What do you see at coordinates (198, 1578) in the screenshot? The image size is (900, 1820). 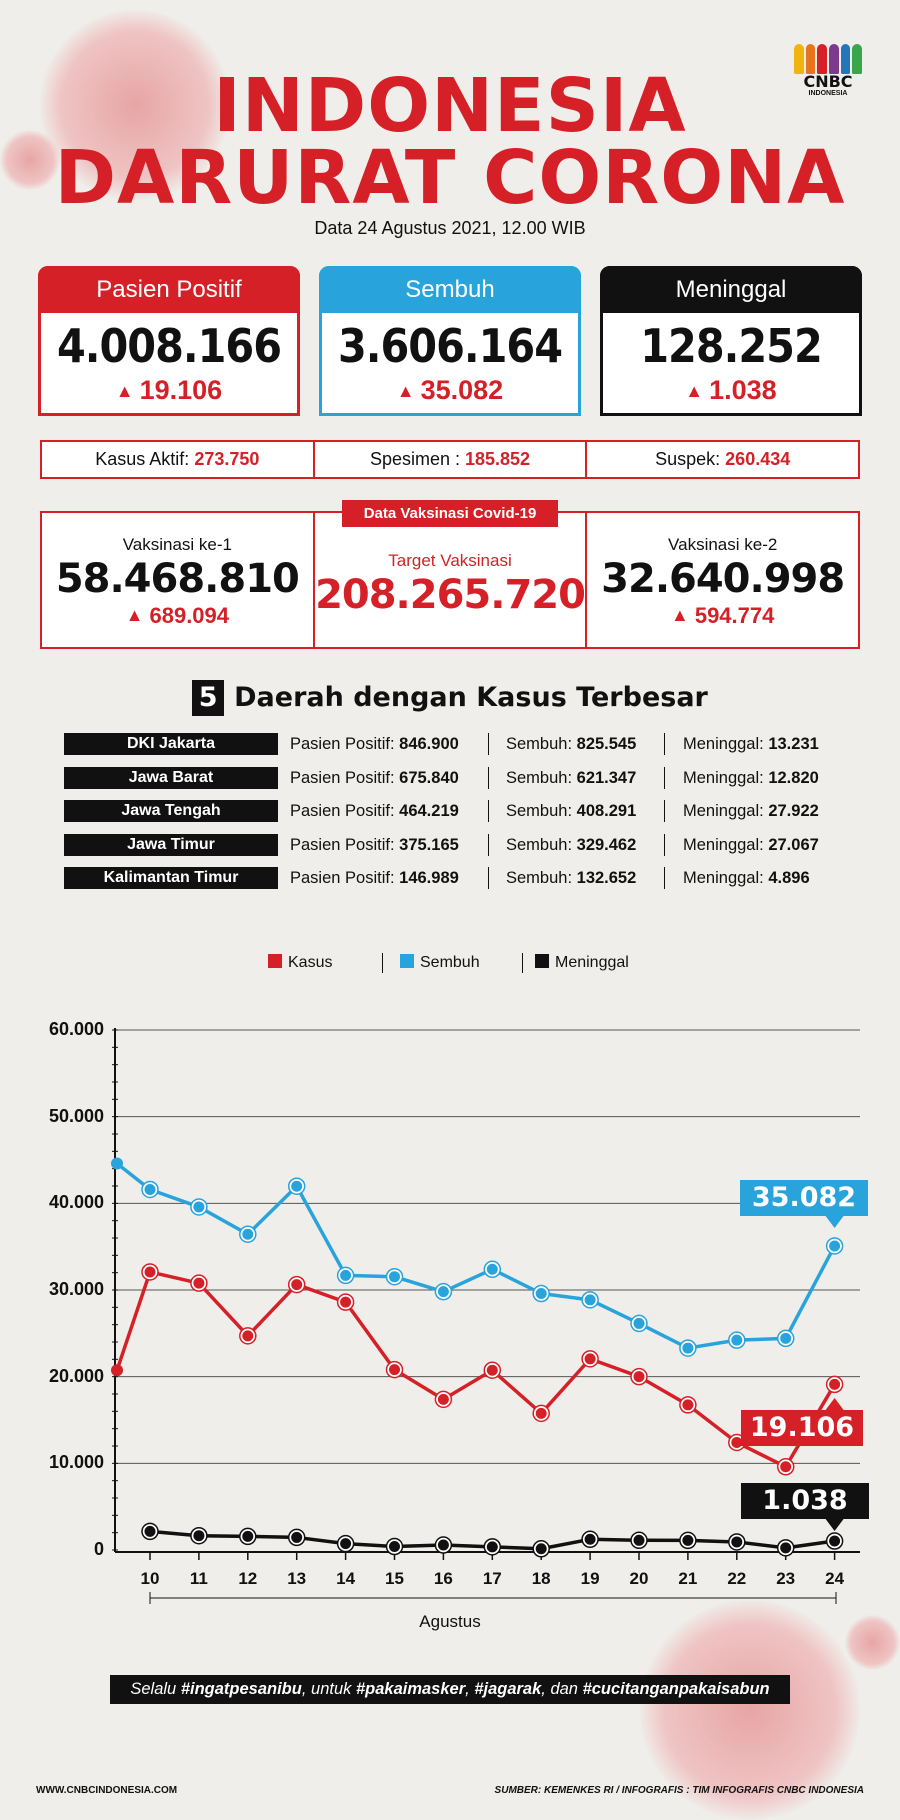 I see `x-tick-label: 11` at bounding box center [198, 1578].